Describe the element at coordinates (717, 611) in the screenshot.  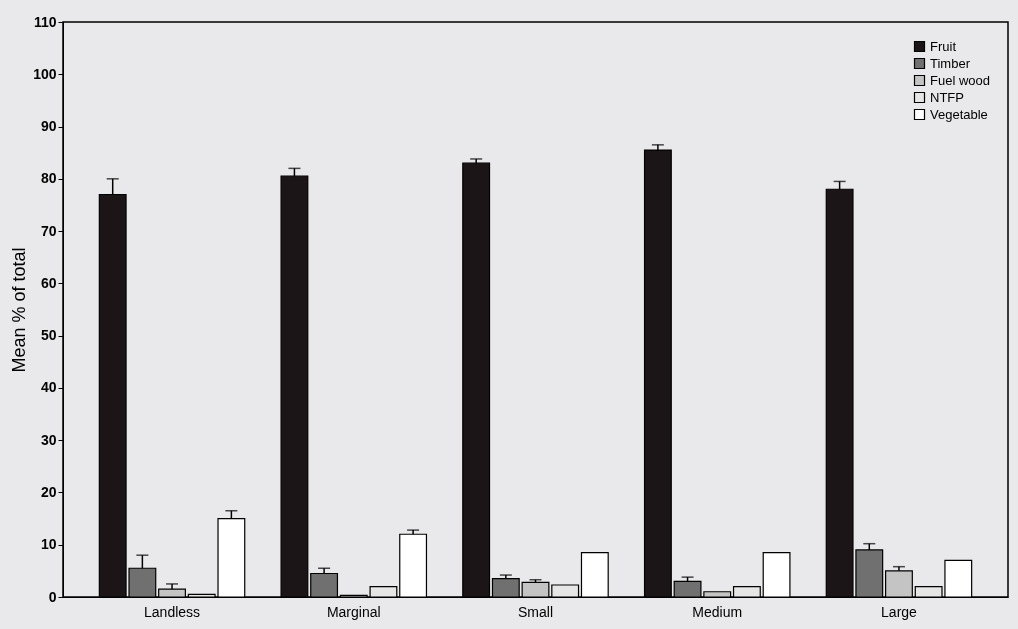
I see `x-tick-label: Medium` at that location.